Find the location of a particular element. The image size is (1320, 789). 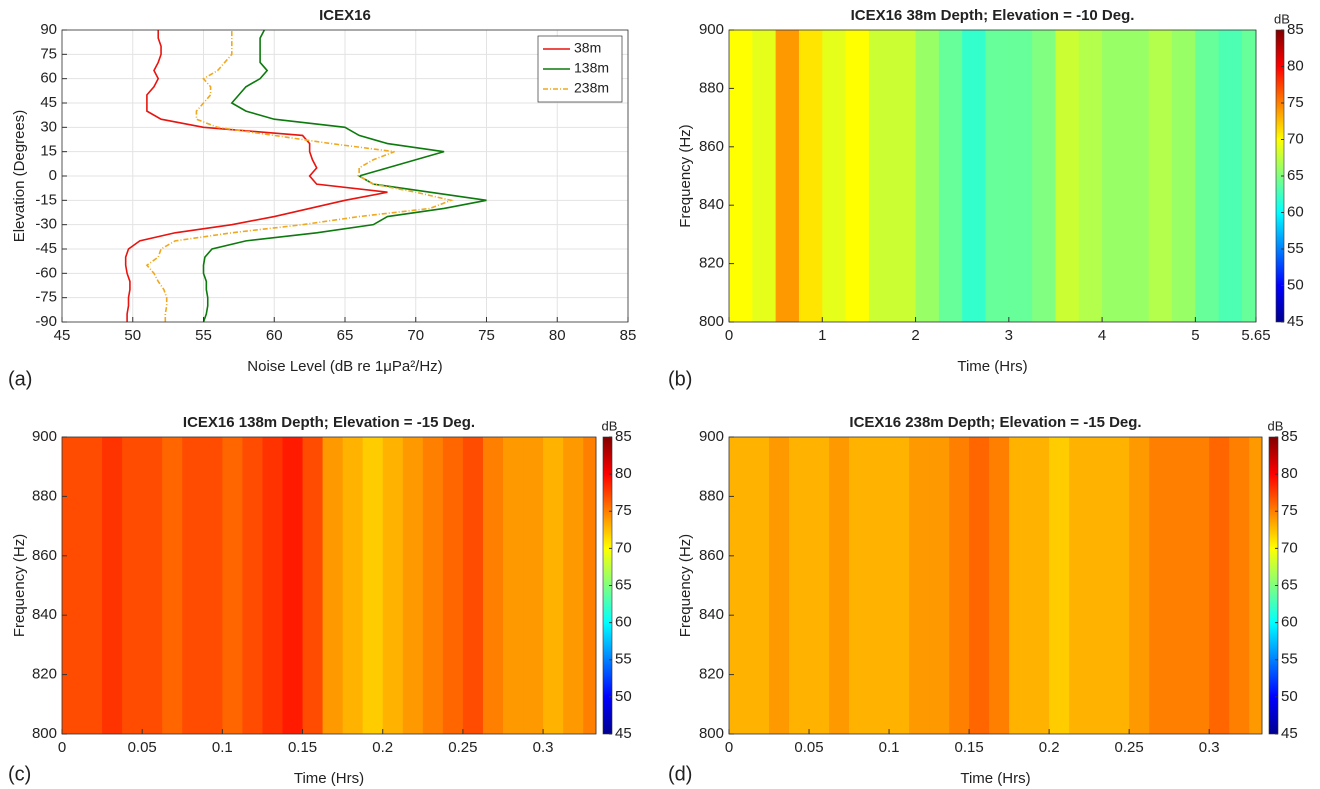

y-tick-label: 800 is located at coordinates (711, 321).